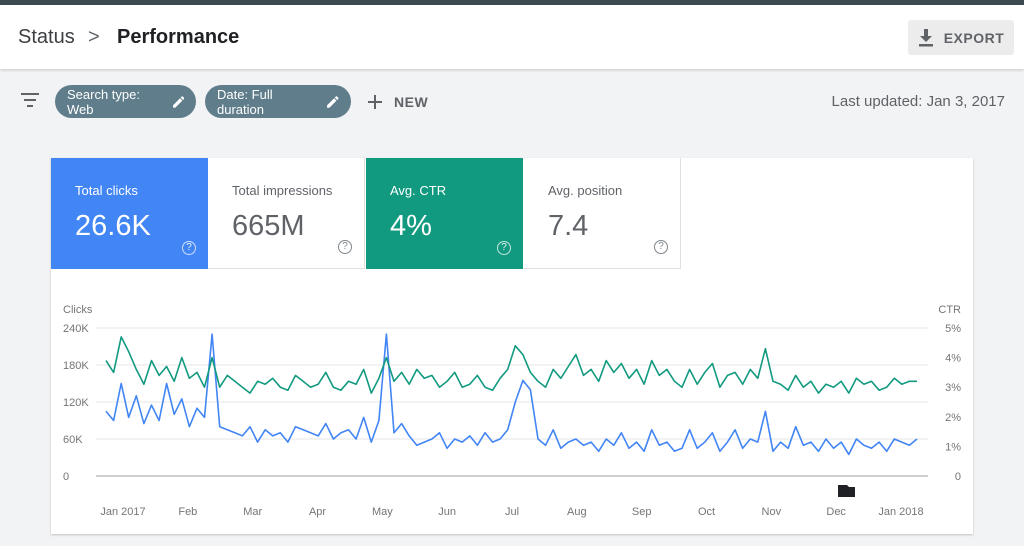 This screenshot has height=546, width=1024. What do you see at coordinates (512, 37) in the screenshot?
I see `app-header: Status > Performance EXPORT` at bounding box center [512, 37].